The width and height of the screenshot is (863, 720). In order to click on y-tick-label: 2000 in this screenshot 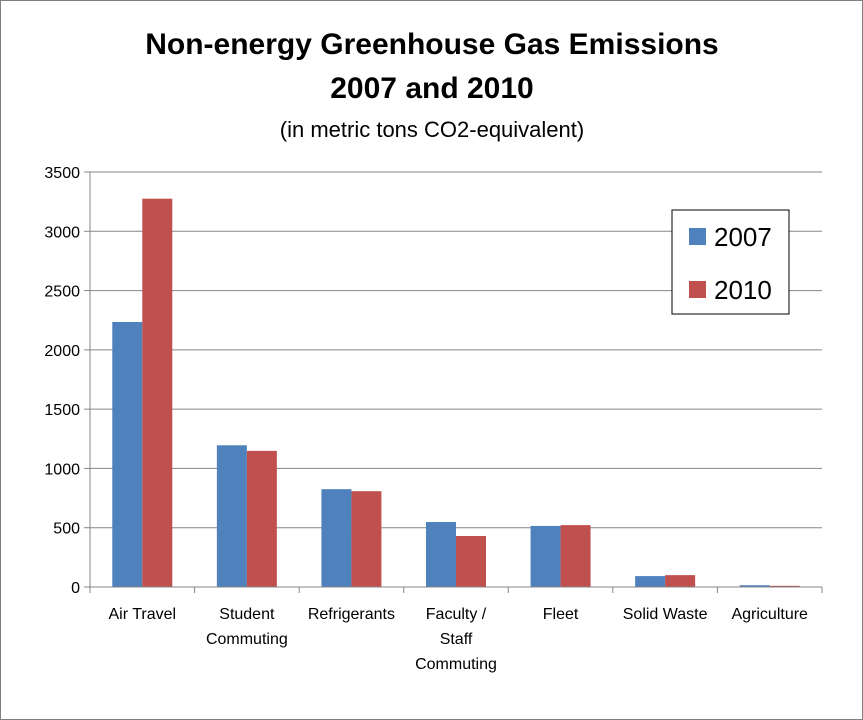, I will do `click(62, 351)`.